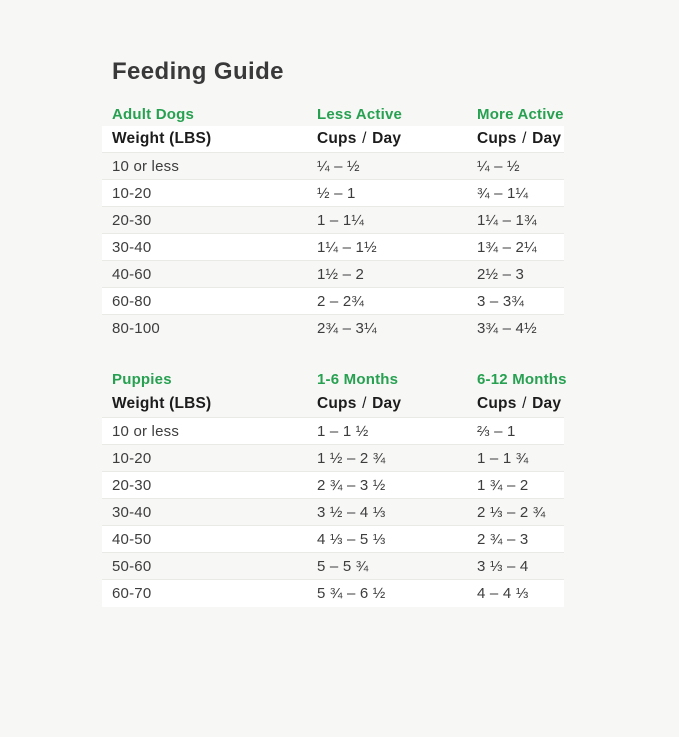  I want to click on table-row: 30-40 1¼ – 1½ 1¾ – 2¼, so click(333, 247).